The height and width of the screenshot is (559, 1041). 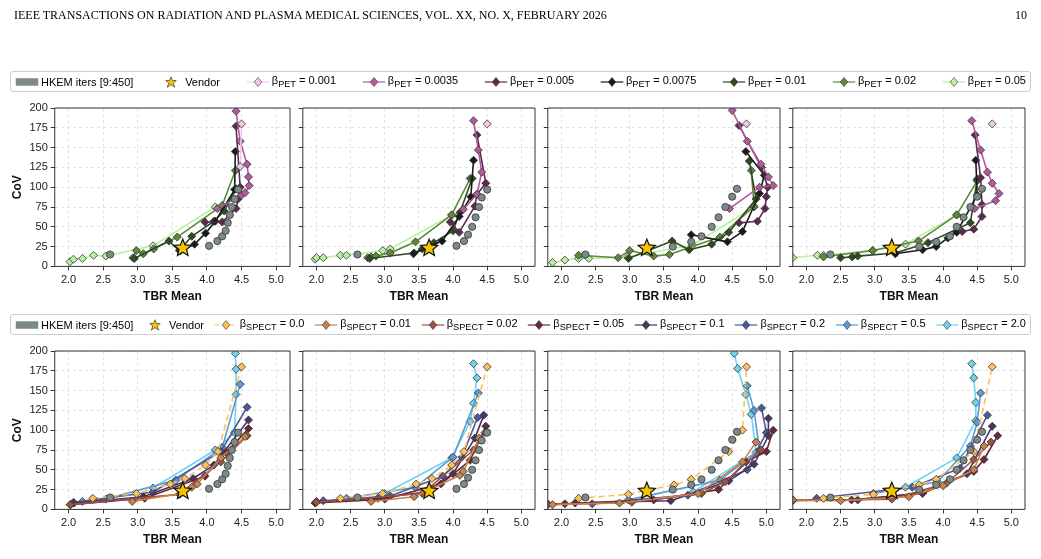 What do you see at coordinates (993, 325) in the screenshot?
I see `legend-label: β$_{SPECT}$ = 2.0` at bounding box center [993, 325].